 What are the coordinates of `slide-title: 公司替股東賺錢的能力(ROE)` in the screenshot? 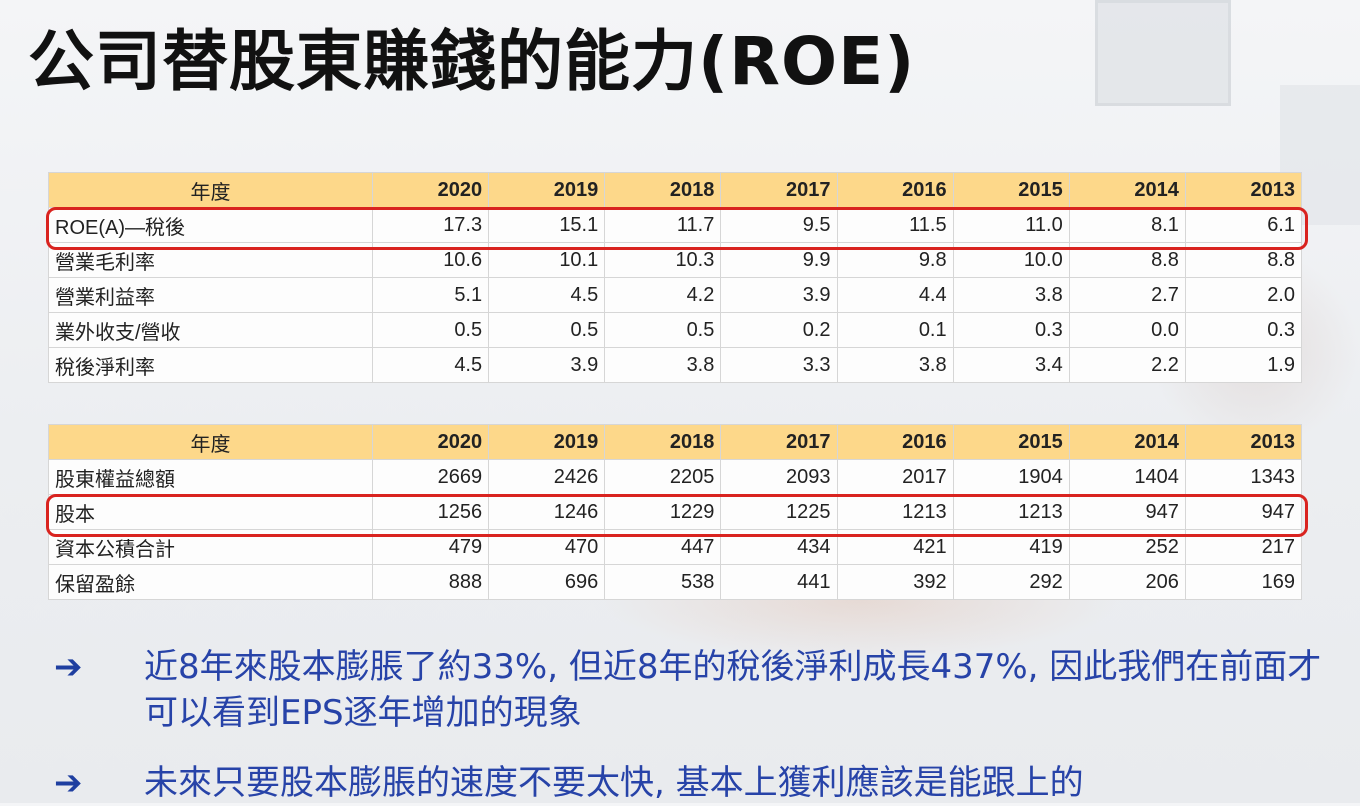 It's located at (472, 61).